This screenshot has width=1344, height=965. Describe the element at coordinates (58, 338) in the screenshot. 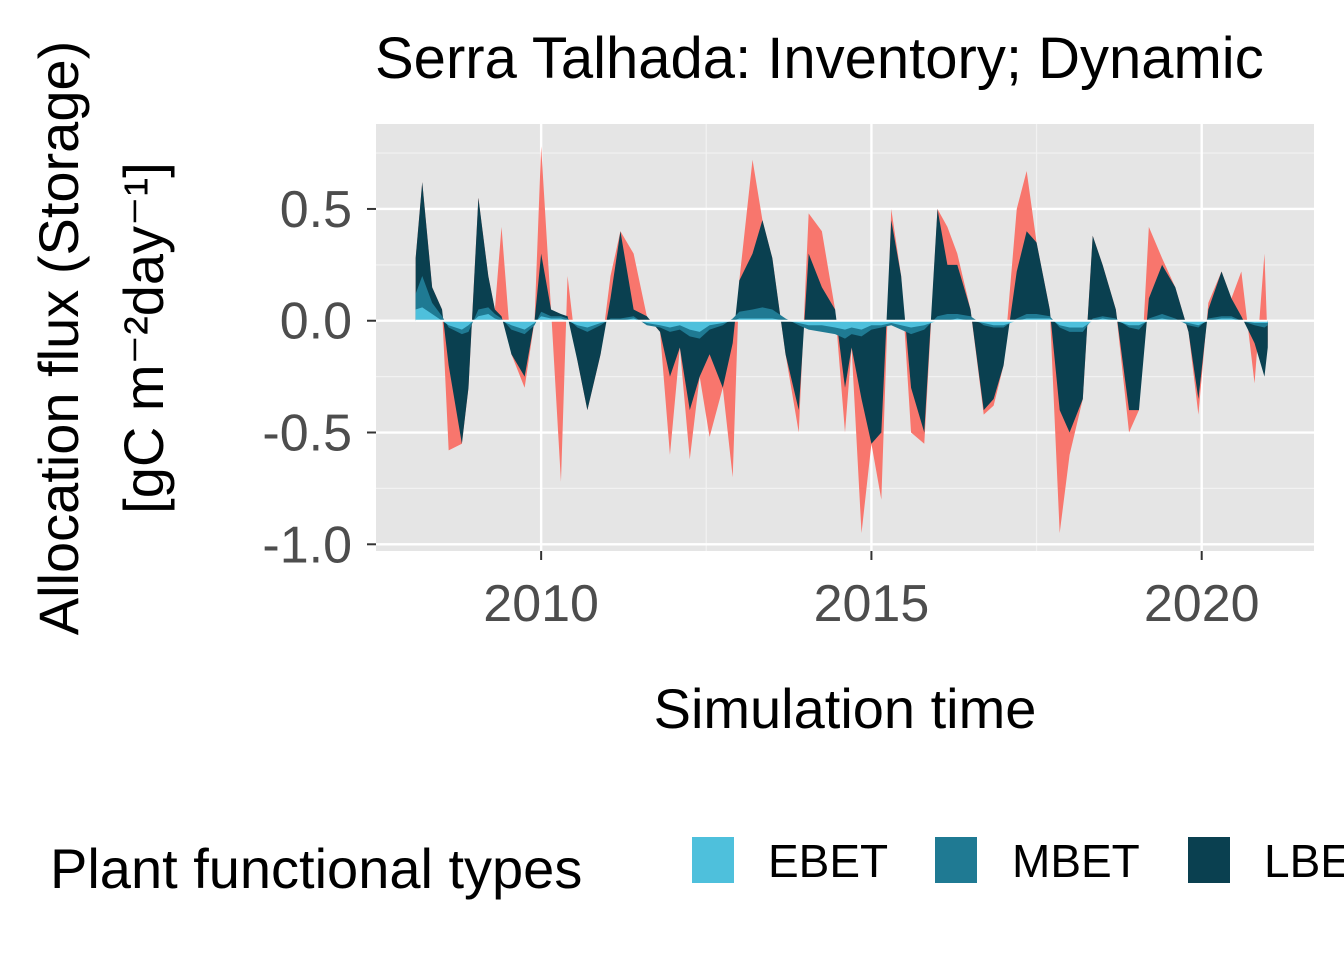

I see `y-axis-title: Allocation flux (Storage)` at that location.